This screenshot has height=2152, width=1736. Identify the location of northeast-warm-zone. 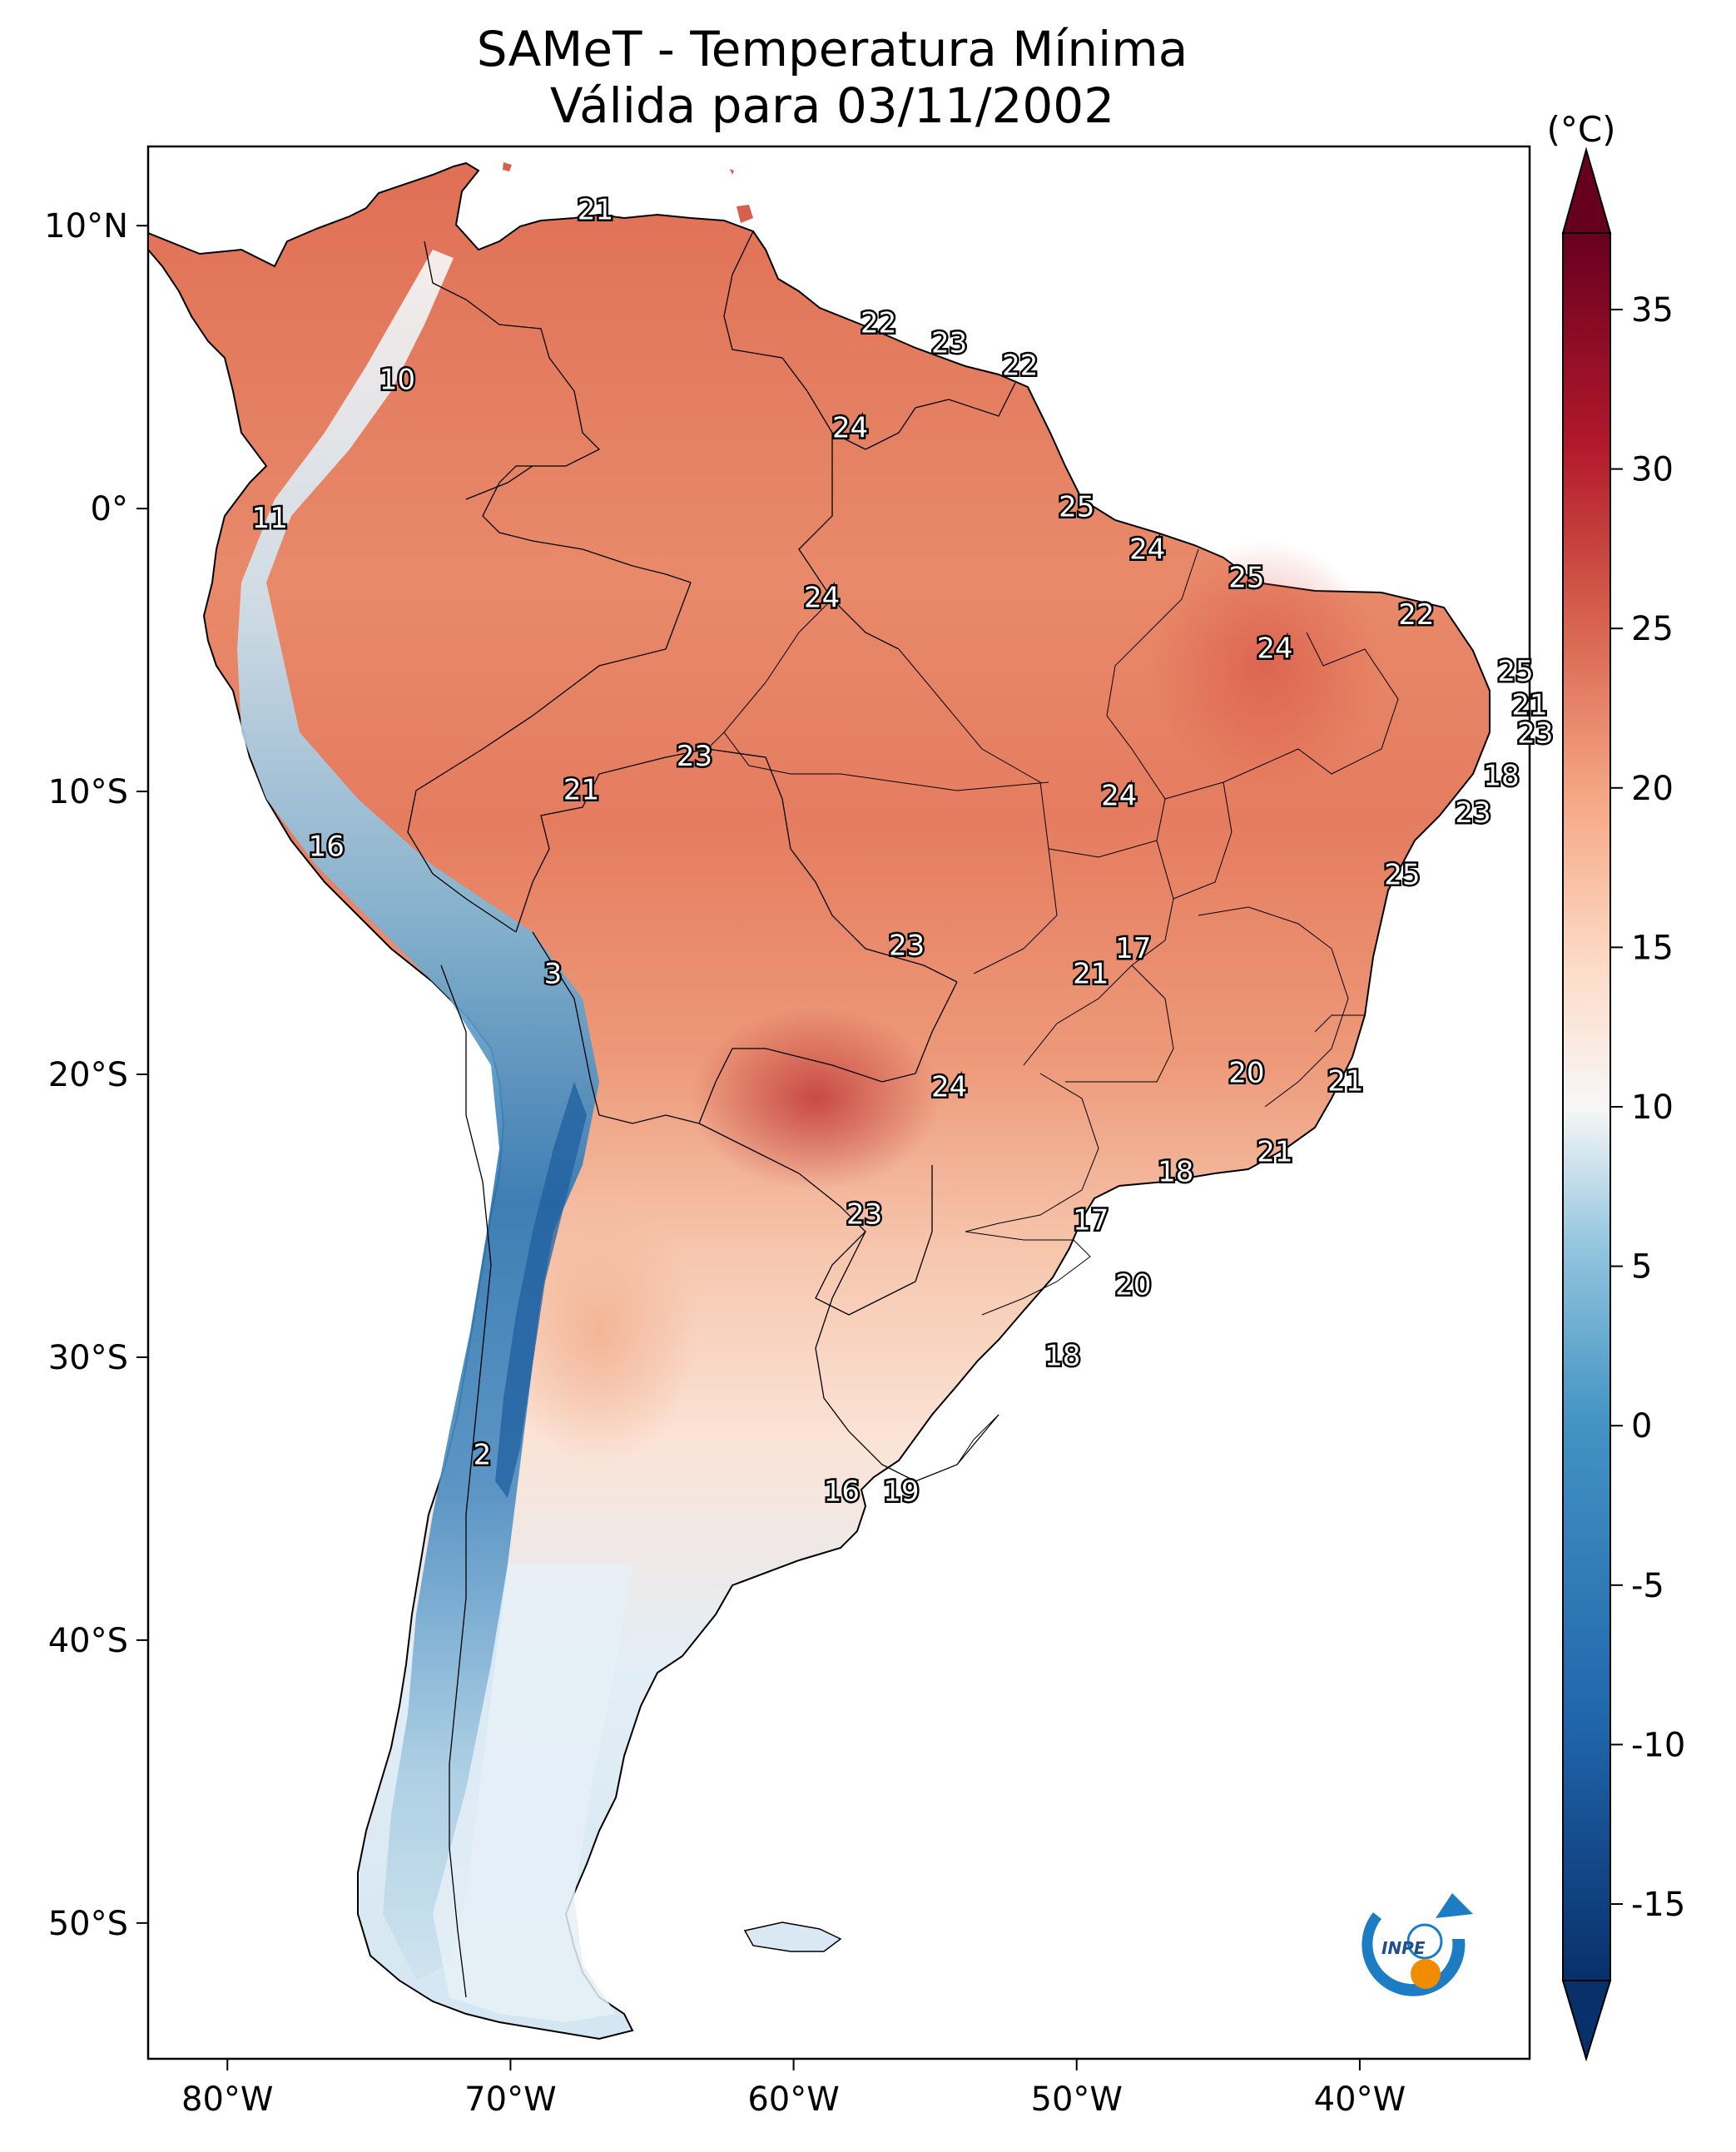
(1264, 666).